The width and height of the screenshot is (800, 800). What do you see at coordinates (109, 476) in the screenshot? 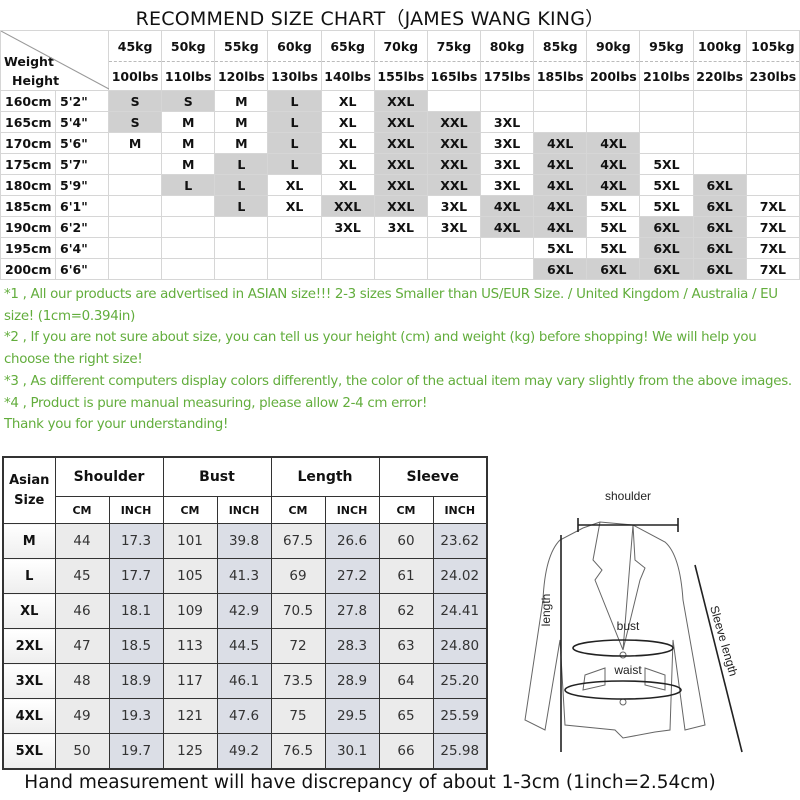
I see `group-header-shoulder: Shoulder` at bounding box center [109, 476].